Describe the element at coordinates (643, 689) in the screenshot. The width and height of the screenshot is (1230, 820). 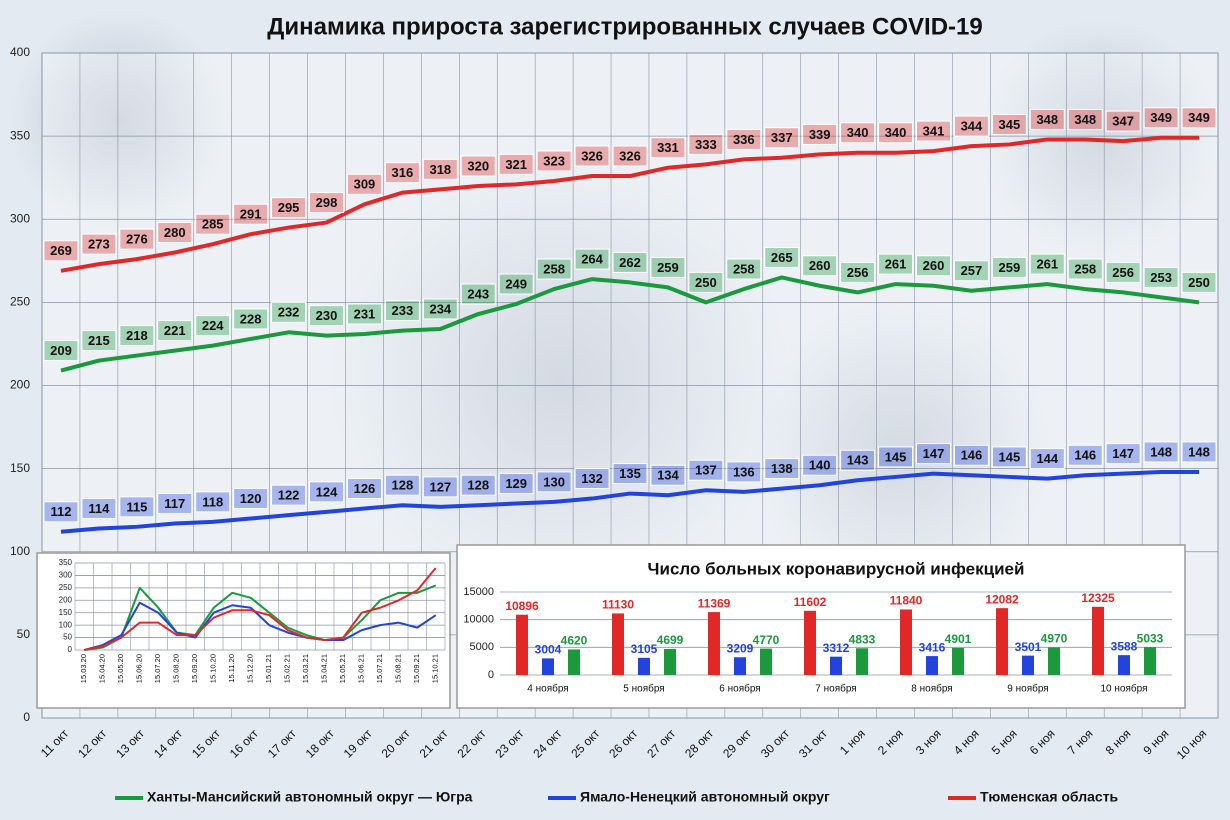
I see `x-tick-label: 5 ноября` at that location.